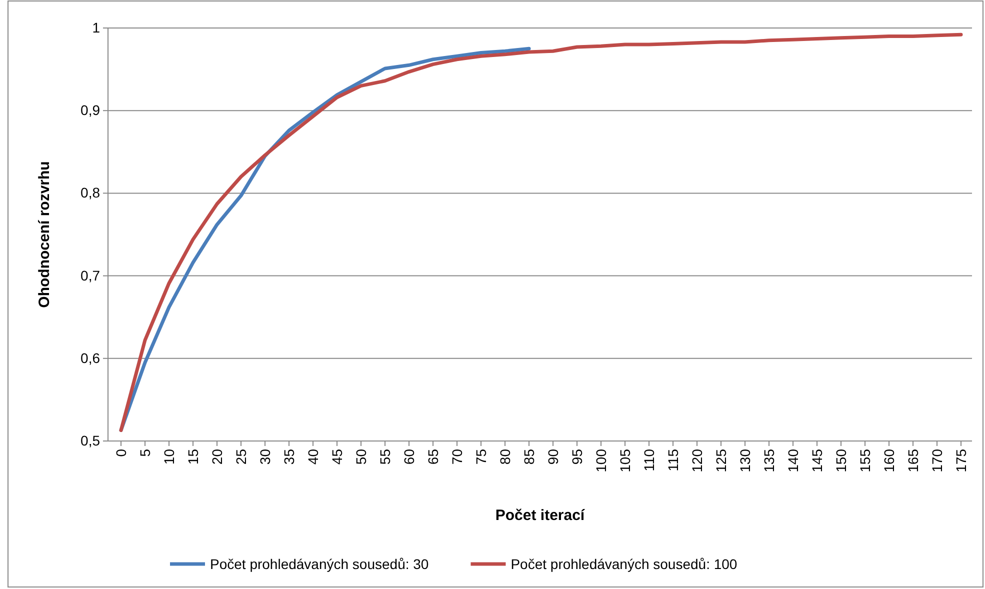  What do you see at coordinates (168, 456) in the screenshot?
I see `x-tick-label: 10` at bounding box center [168, 456].